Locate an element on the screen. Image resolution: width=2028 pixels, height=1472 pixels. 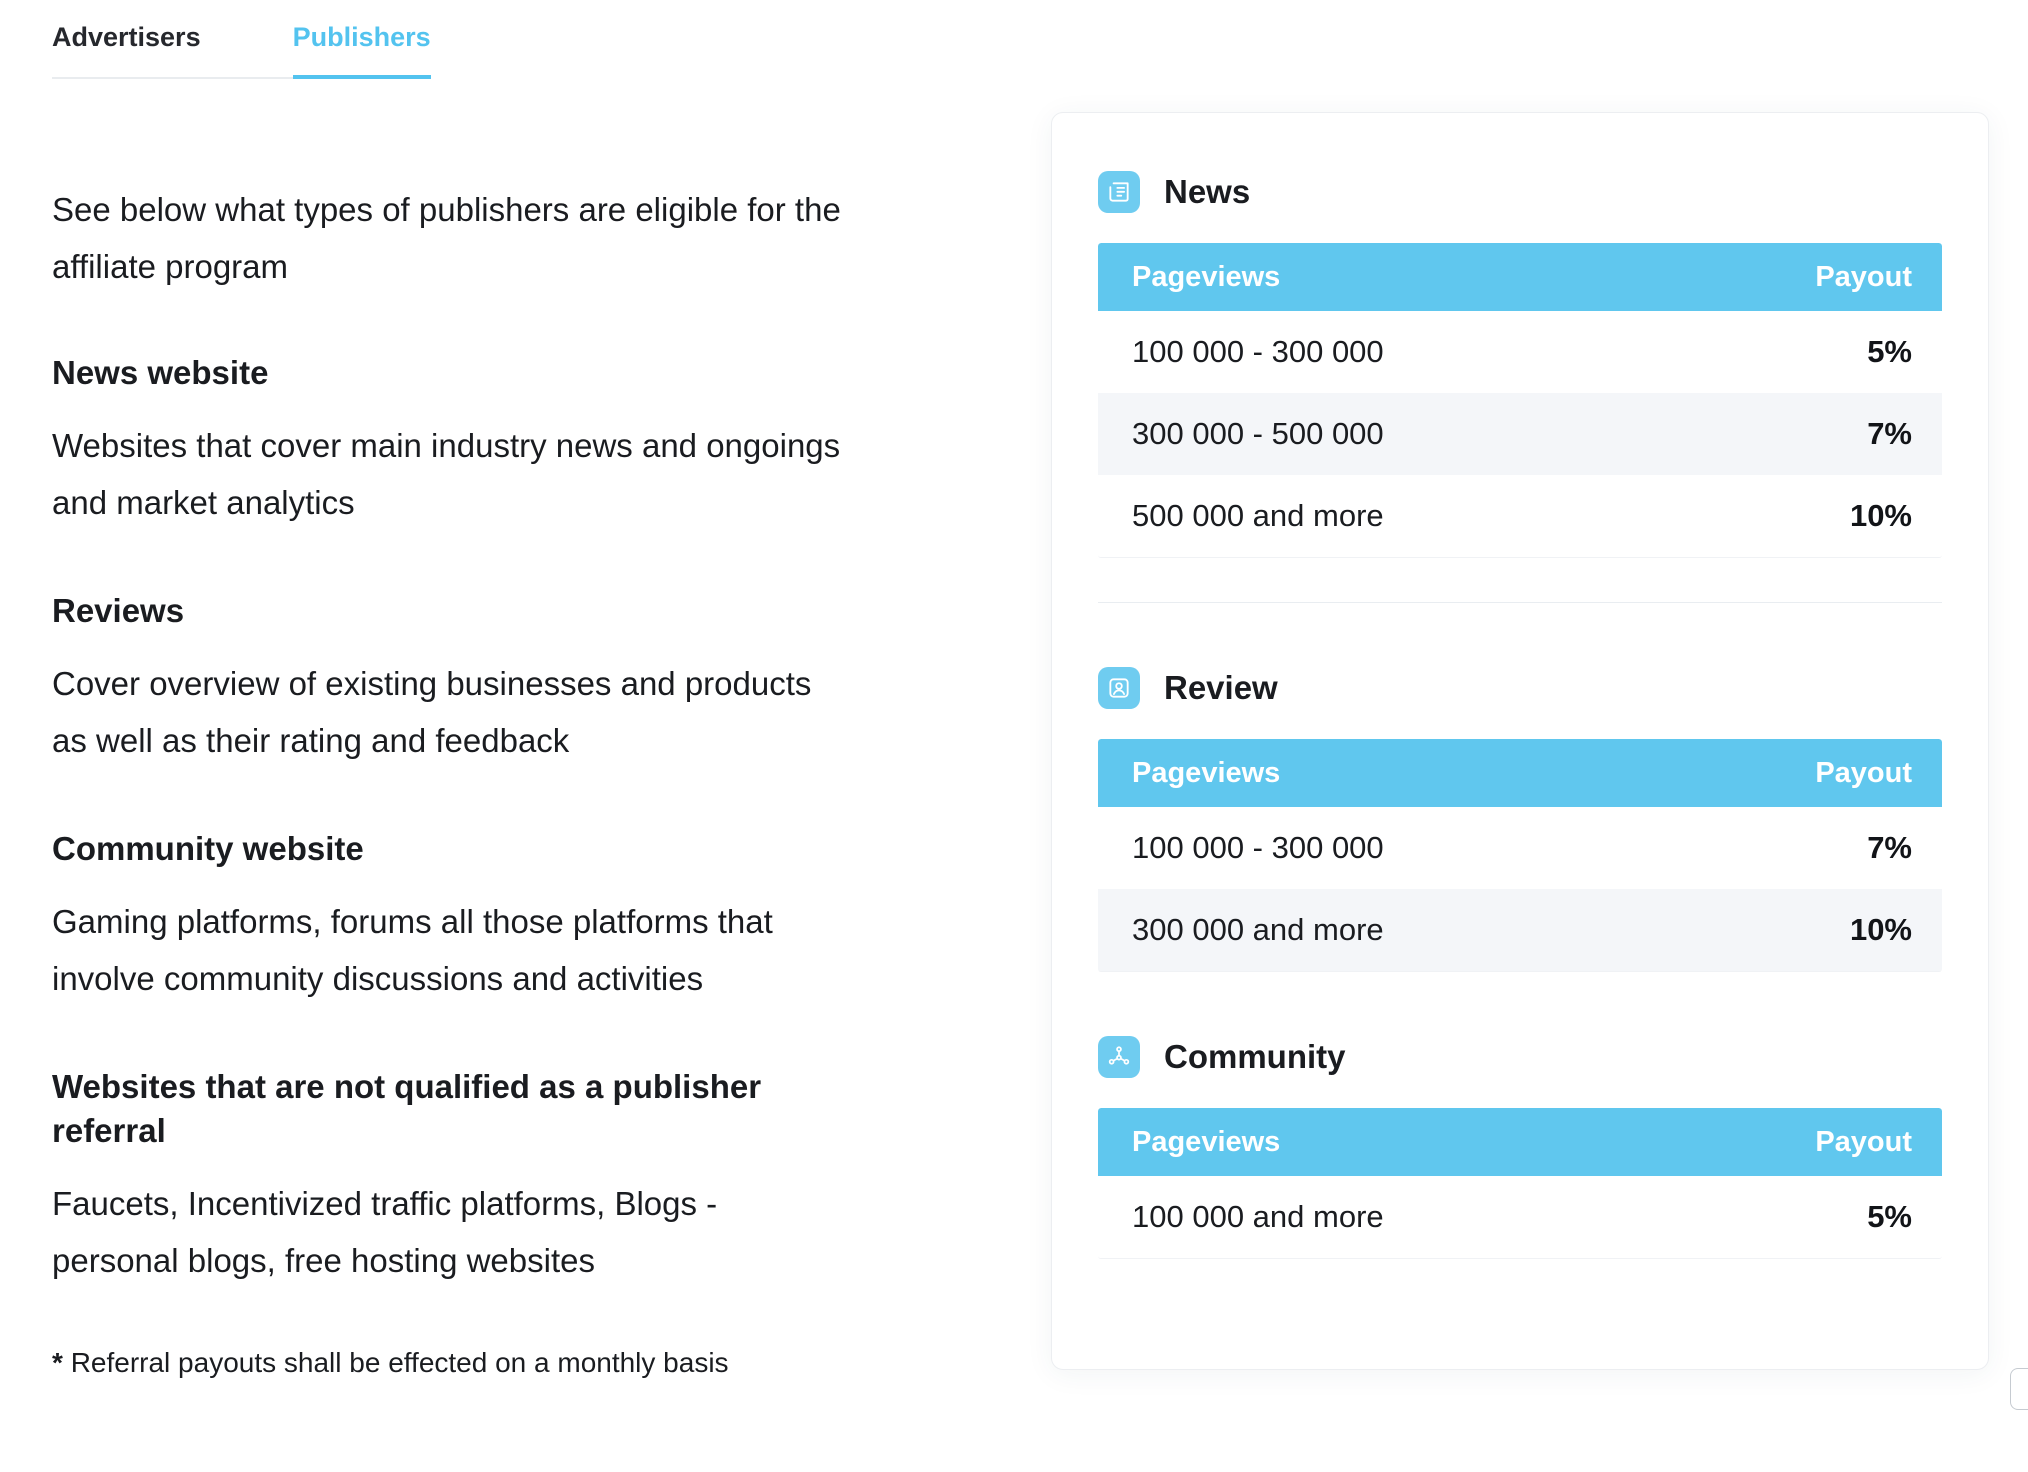
payout-section-header: Review is located at coordinates (1520, 688).